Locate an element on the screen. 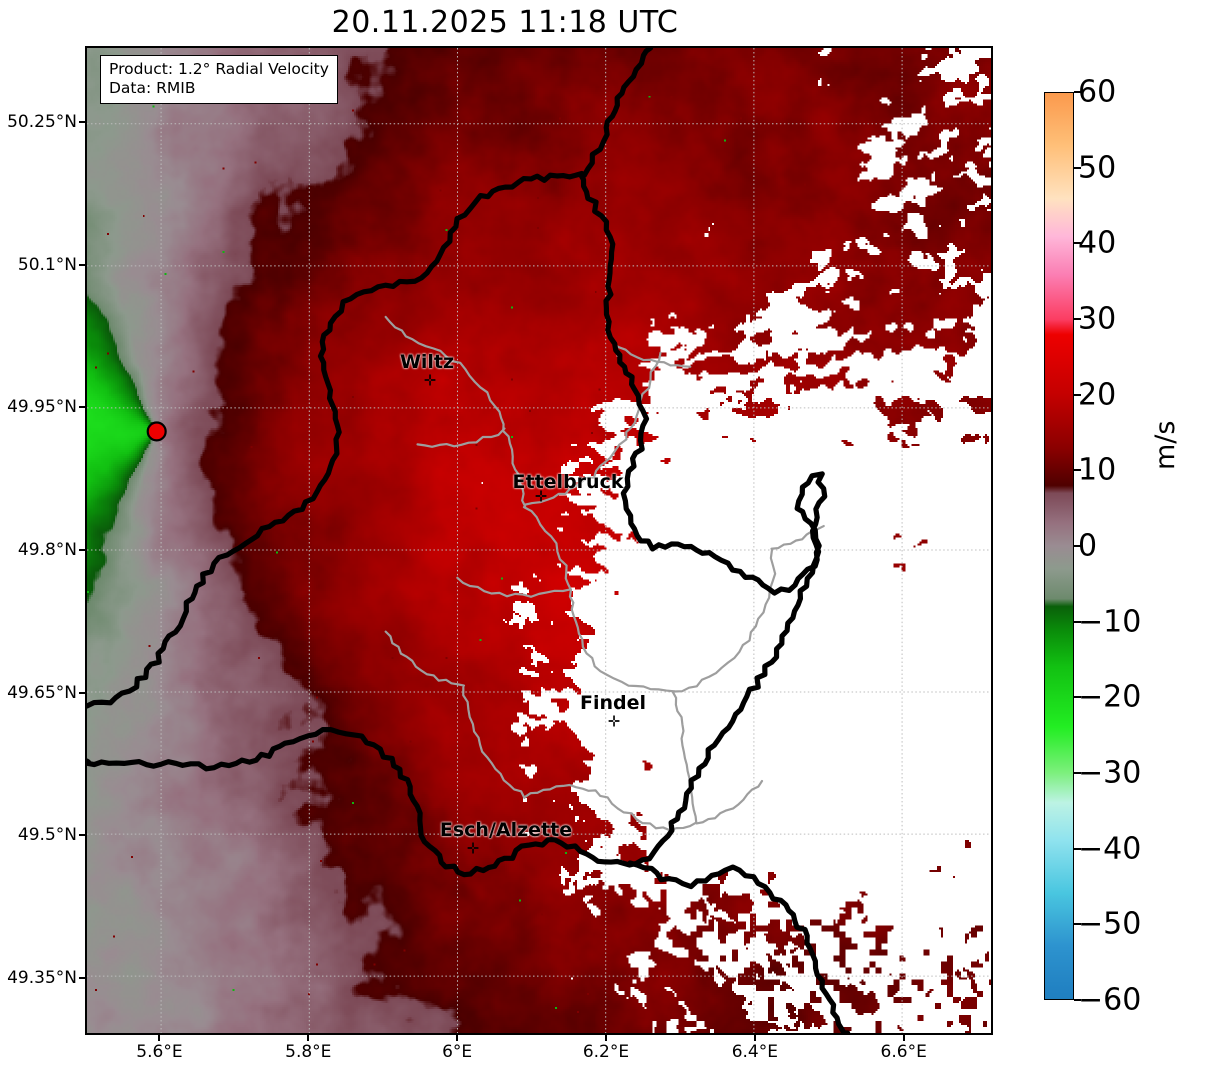 This screenshot has height=1081, width=1207. longitude-tick-label: 6.2°E is located at coordinates (606, 1052).